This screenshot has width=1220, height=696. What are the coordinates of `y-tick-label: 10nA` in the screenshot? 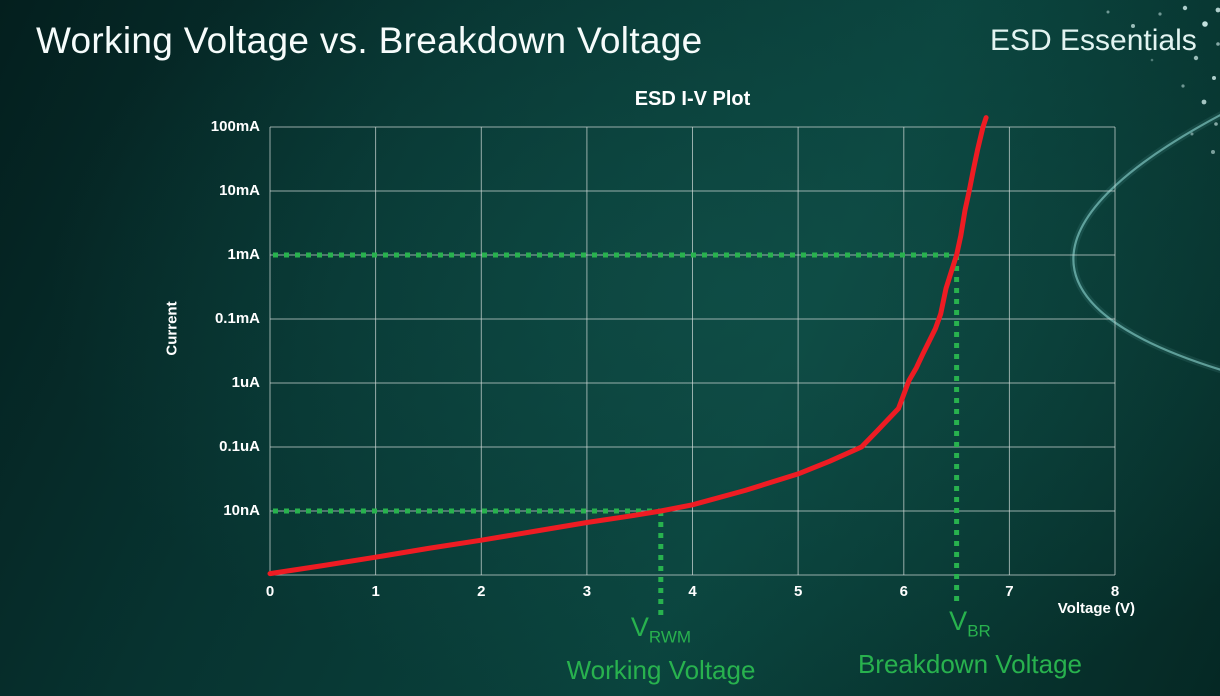 It's located at (241, 510).